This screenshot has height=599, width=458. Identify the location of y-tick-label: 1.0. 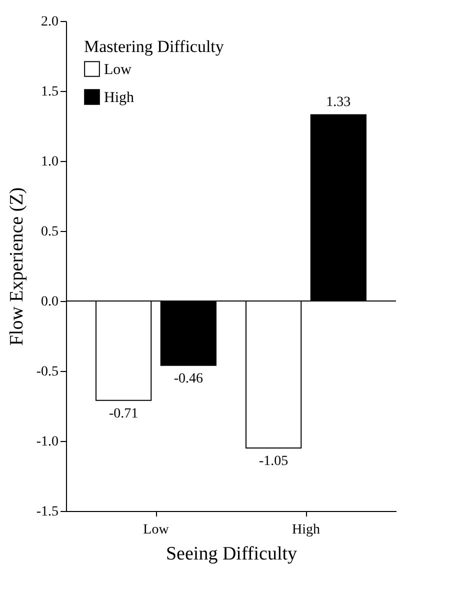
(49, 162).